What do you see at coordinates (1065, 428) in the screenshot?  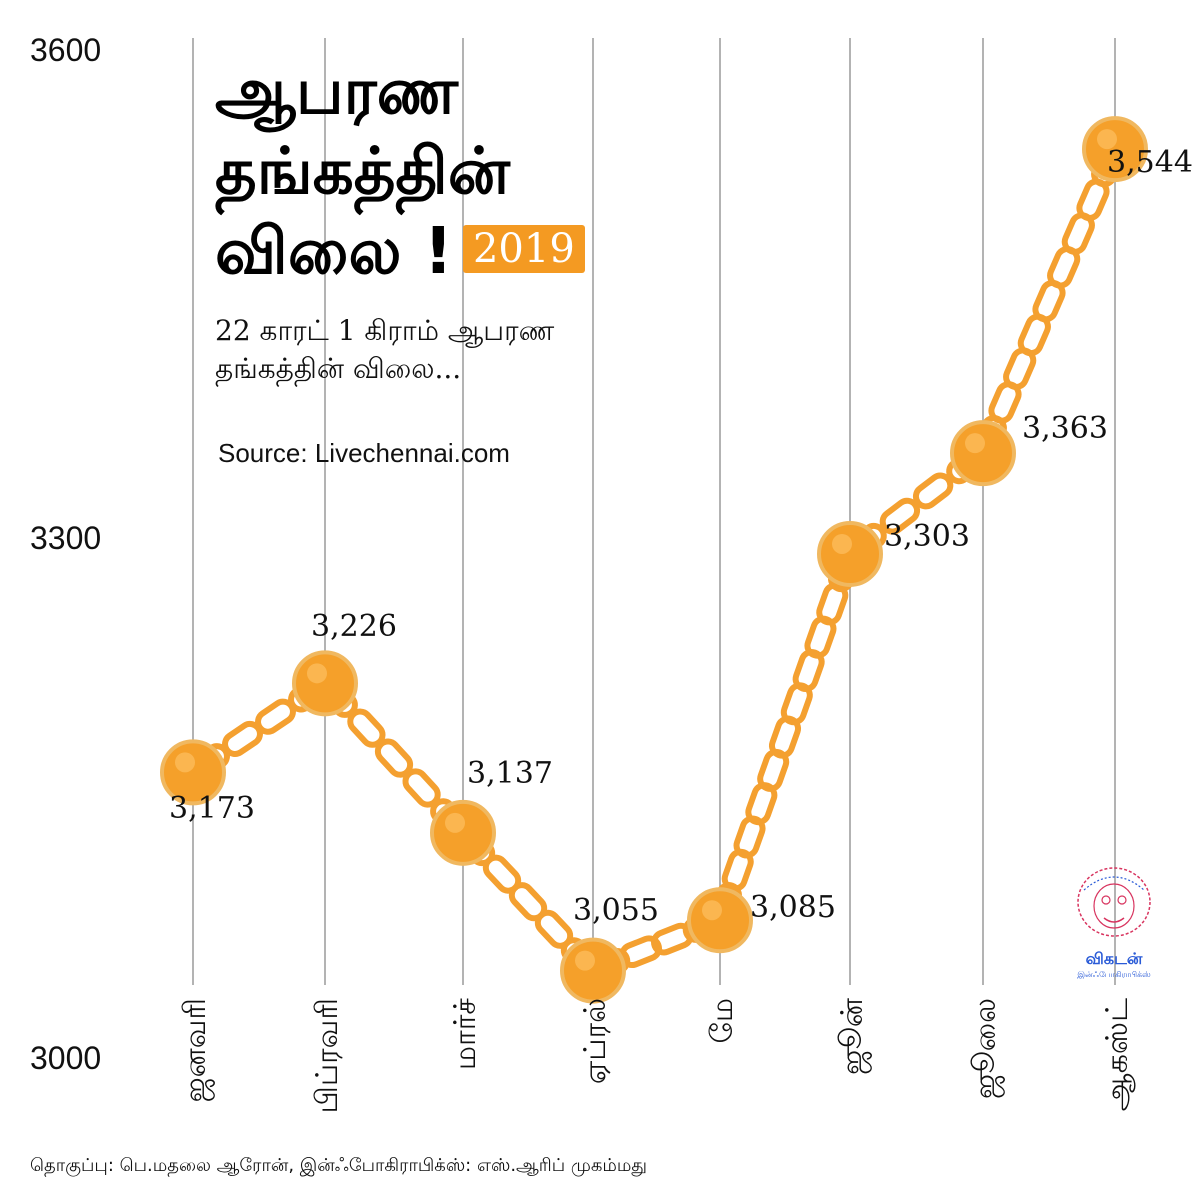 I see `data-label-7: 3,363` at bounding box center [1065, 428].